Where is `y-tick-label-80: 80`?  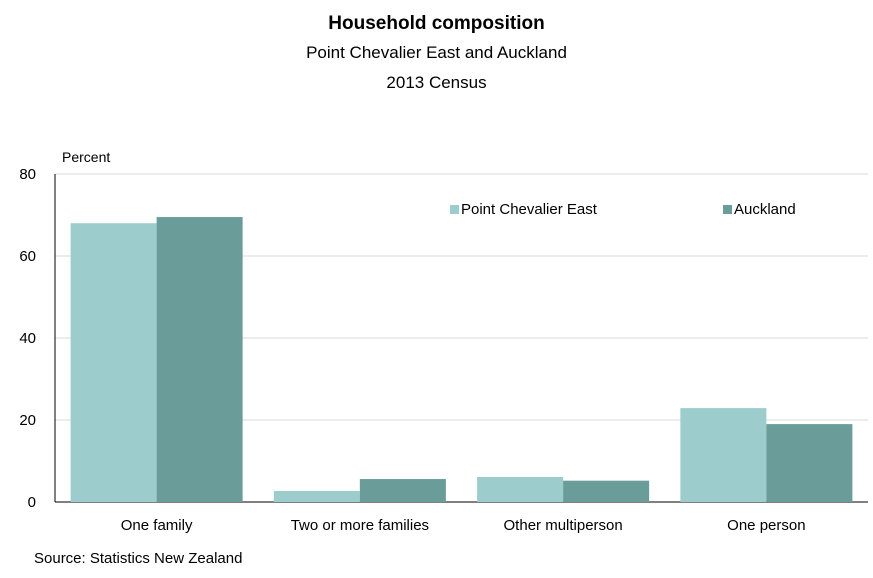 y-tick-label-80: 80 is located at coordinates (27, 174).